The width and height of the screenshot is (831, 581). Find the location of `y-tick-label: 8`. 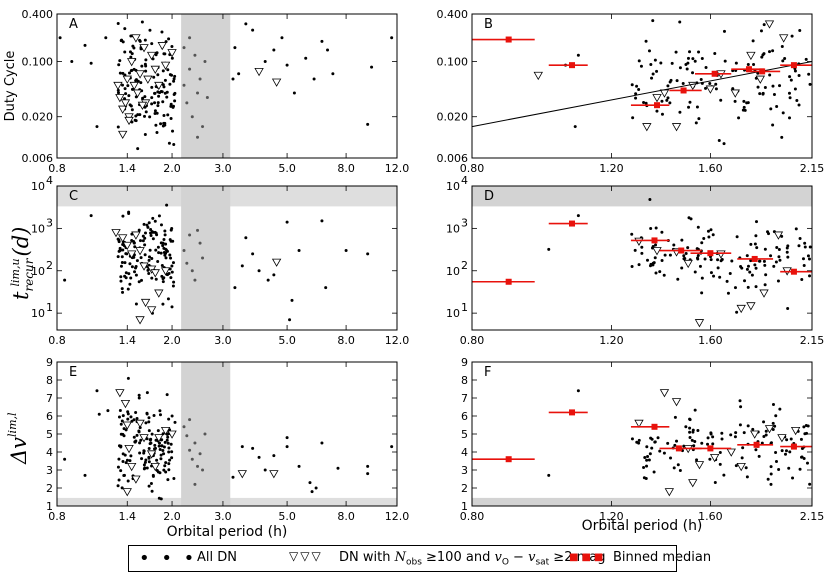

y-tick-label: 8 is located at coordinates (464, 380).